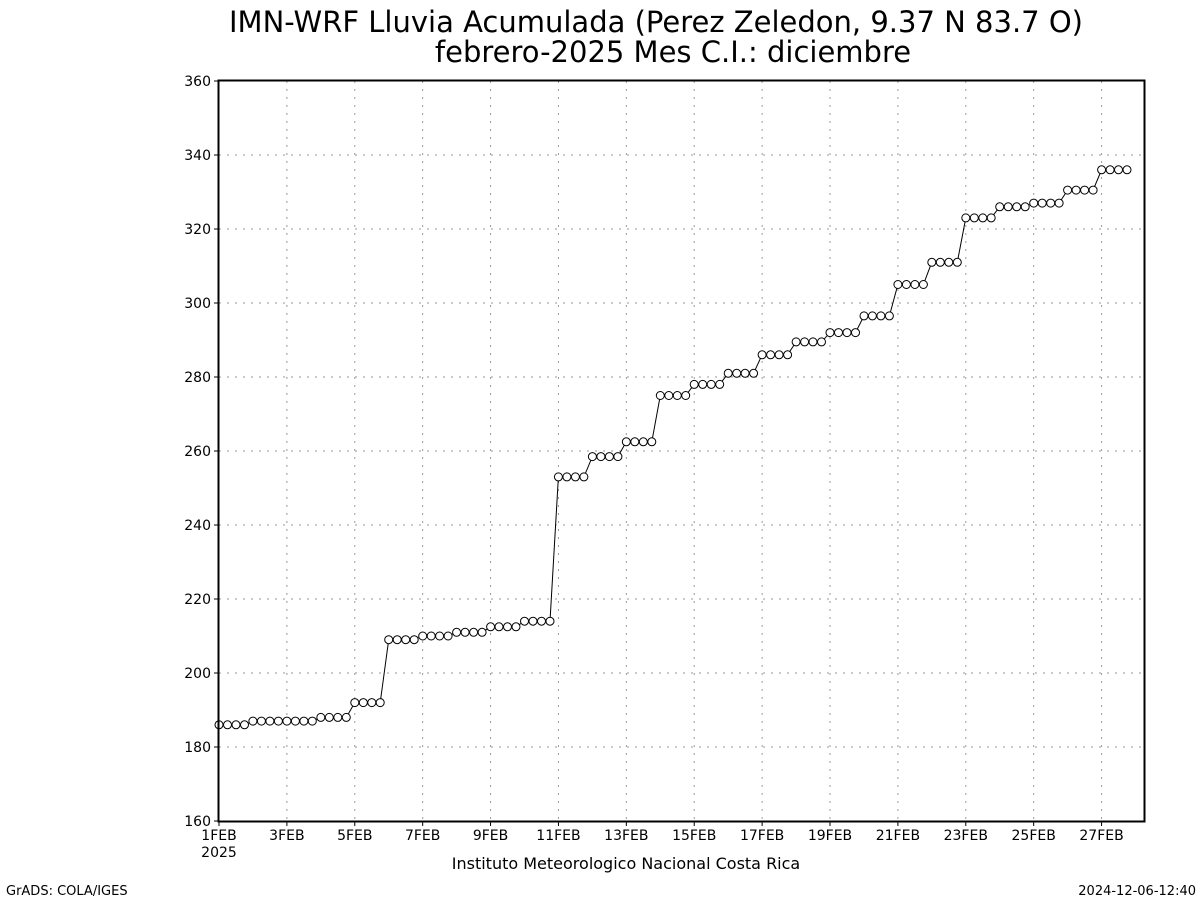 The height and width of the screenshot is (900, 1200). What do you see at coordinates (898, 836) in the screenshot?
I see `x-tick-label: 21FEB` at bounding box center [898, 836].